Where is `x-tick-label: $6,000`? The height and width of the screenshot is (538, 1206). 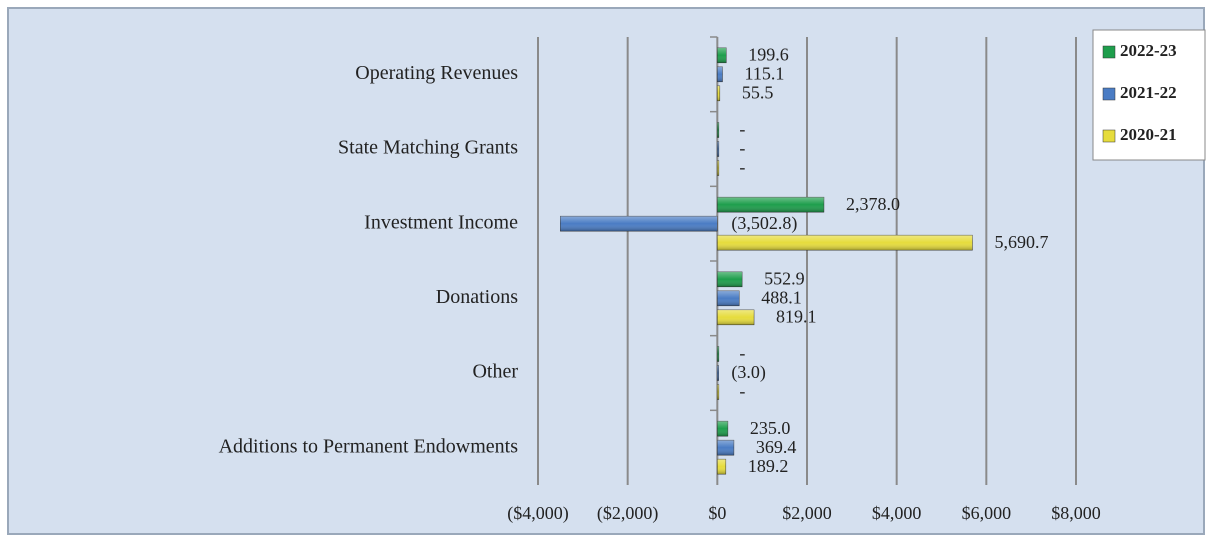
x-tick-label: $6,000 is located at coordinates (987, 513).